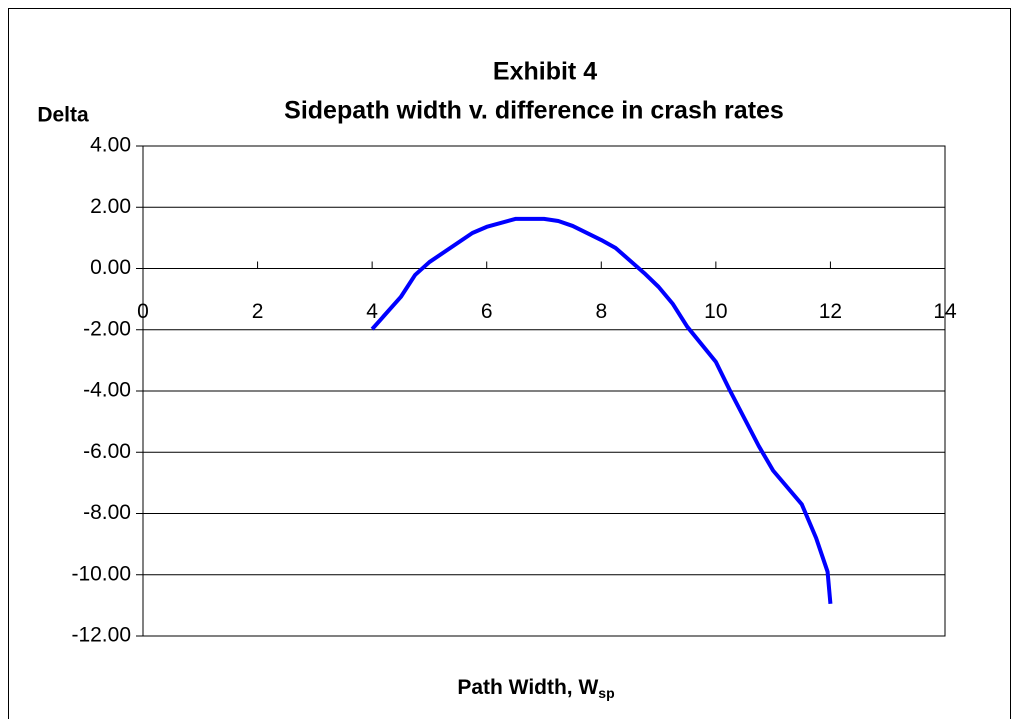 This screenshot has height=719, width=1011. What do you see at coordinates (110, 206) in the screenshot?
I see `y-tick-label: 2.00` at bounding box center [110, 206].